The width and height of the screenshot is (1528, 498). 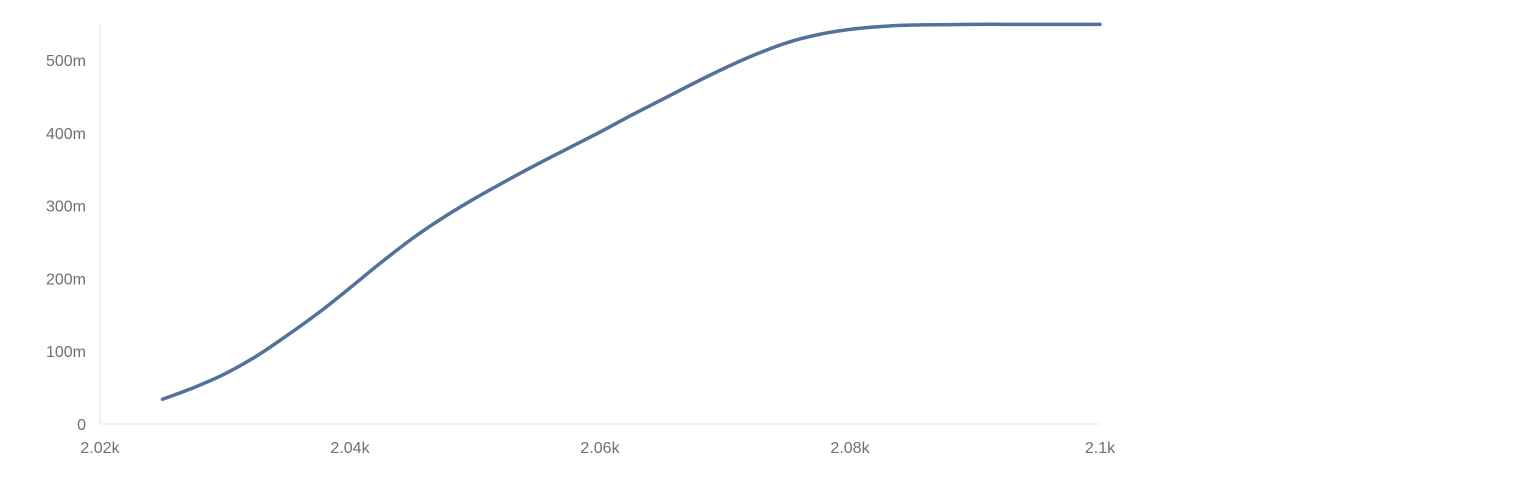 What do you see at coordinates (66, 279) in the screenshot?
I see `y-tick-label: 200m` at bounding box center [66, 279].